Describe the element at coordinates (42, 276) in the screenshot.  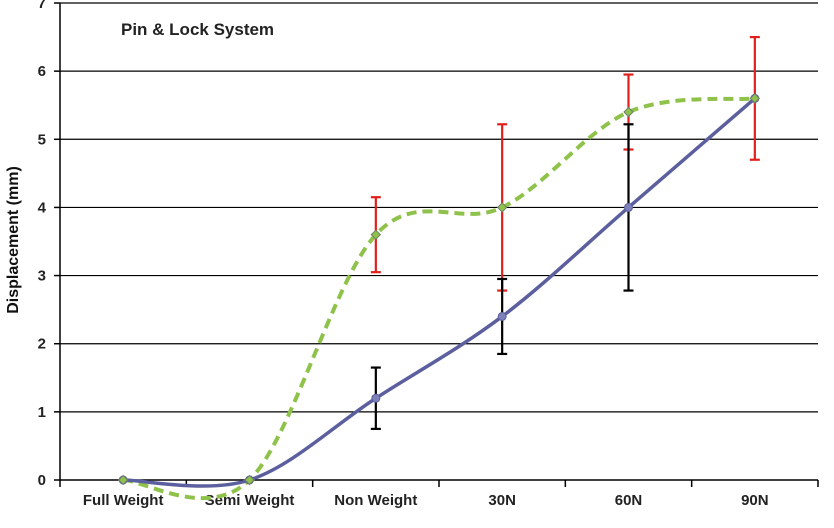
I see `y-tick-label: 3` at that location.